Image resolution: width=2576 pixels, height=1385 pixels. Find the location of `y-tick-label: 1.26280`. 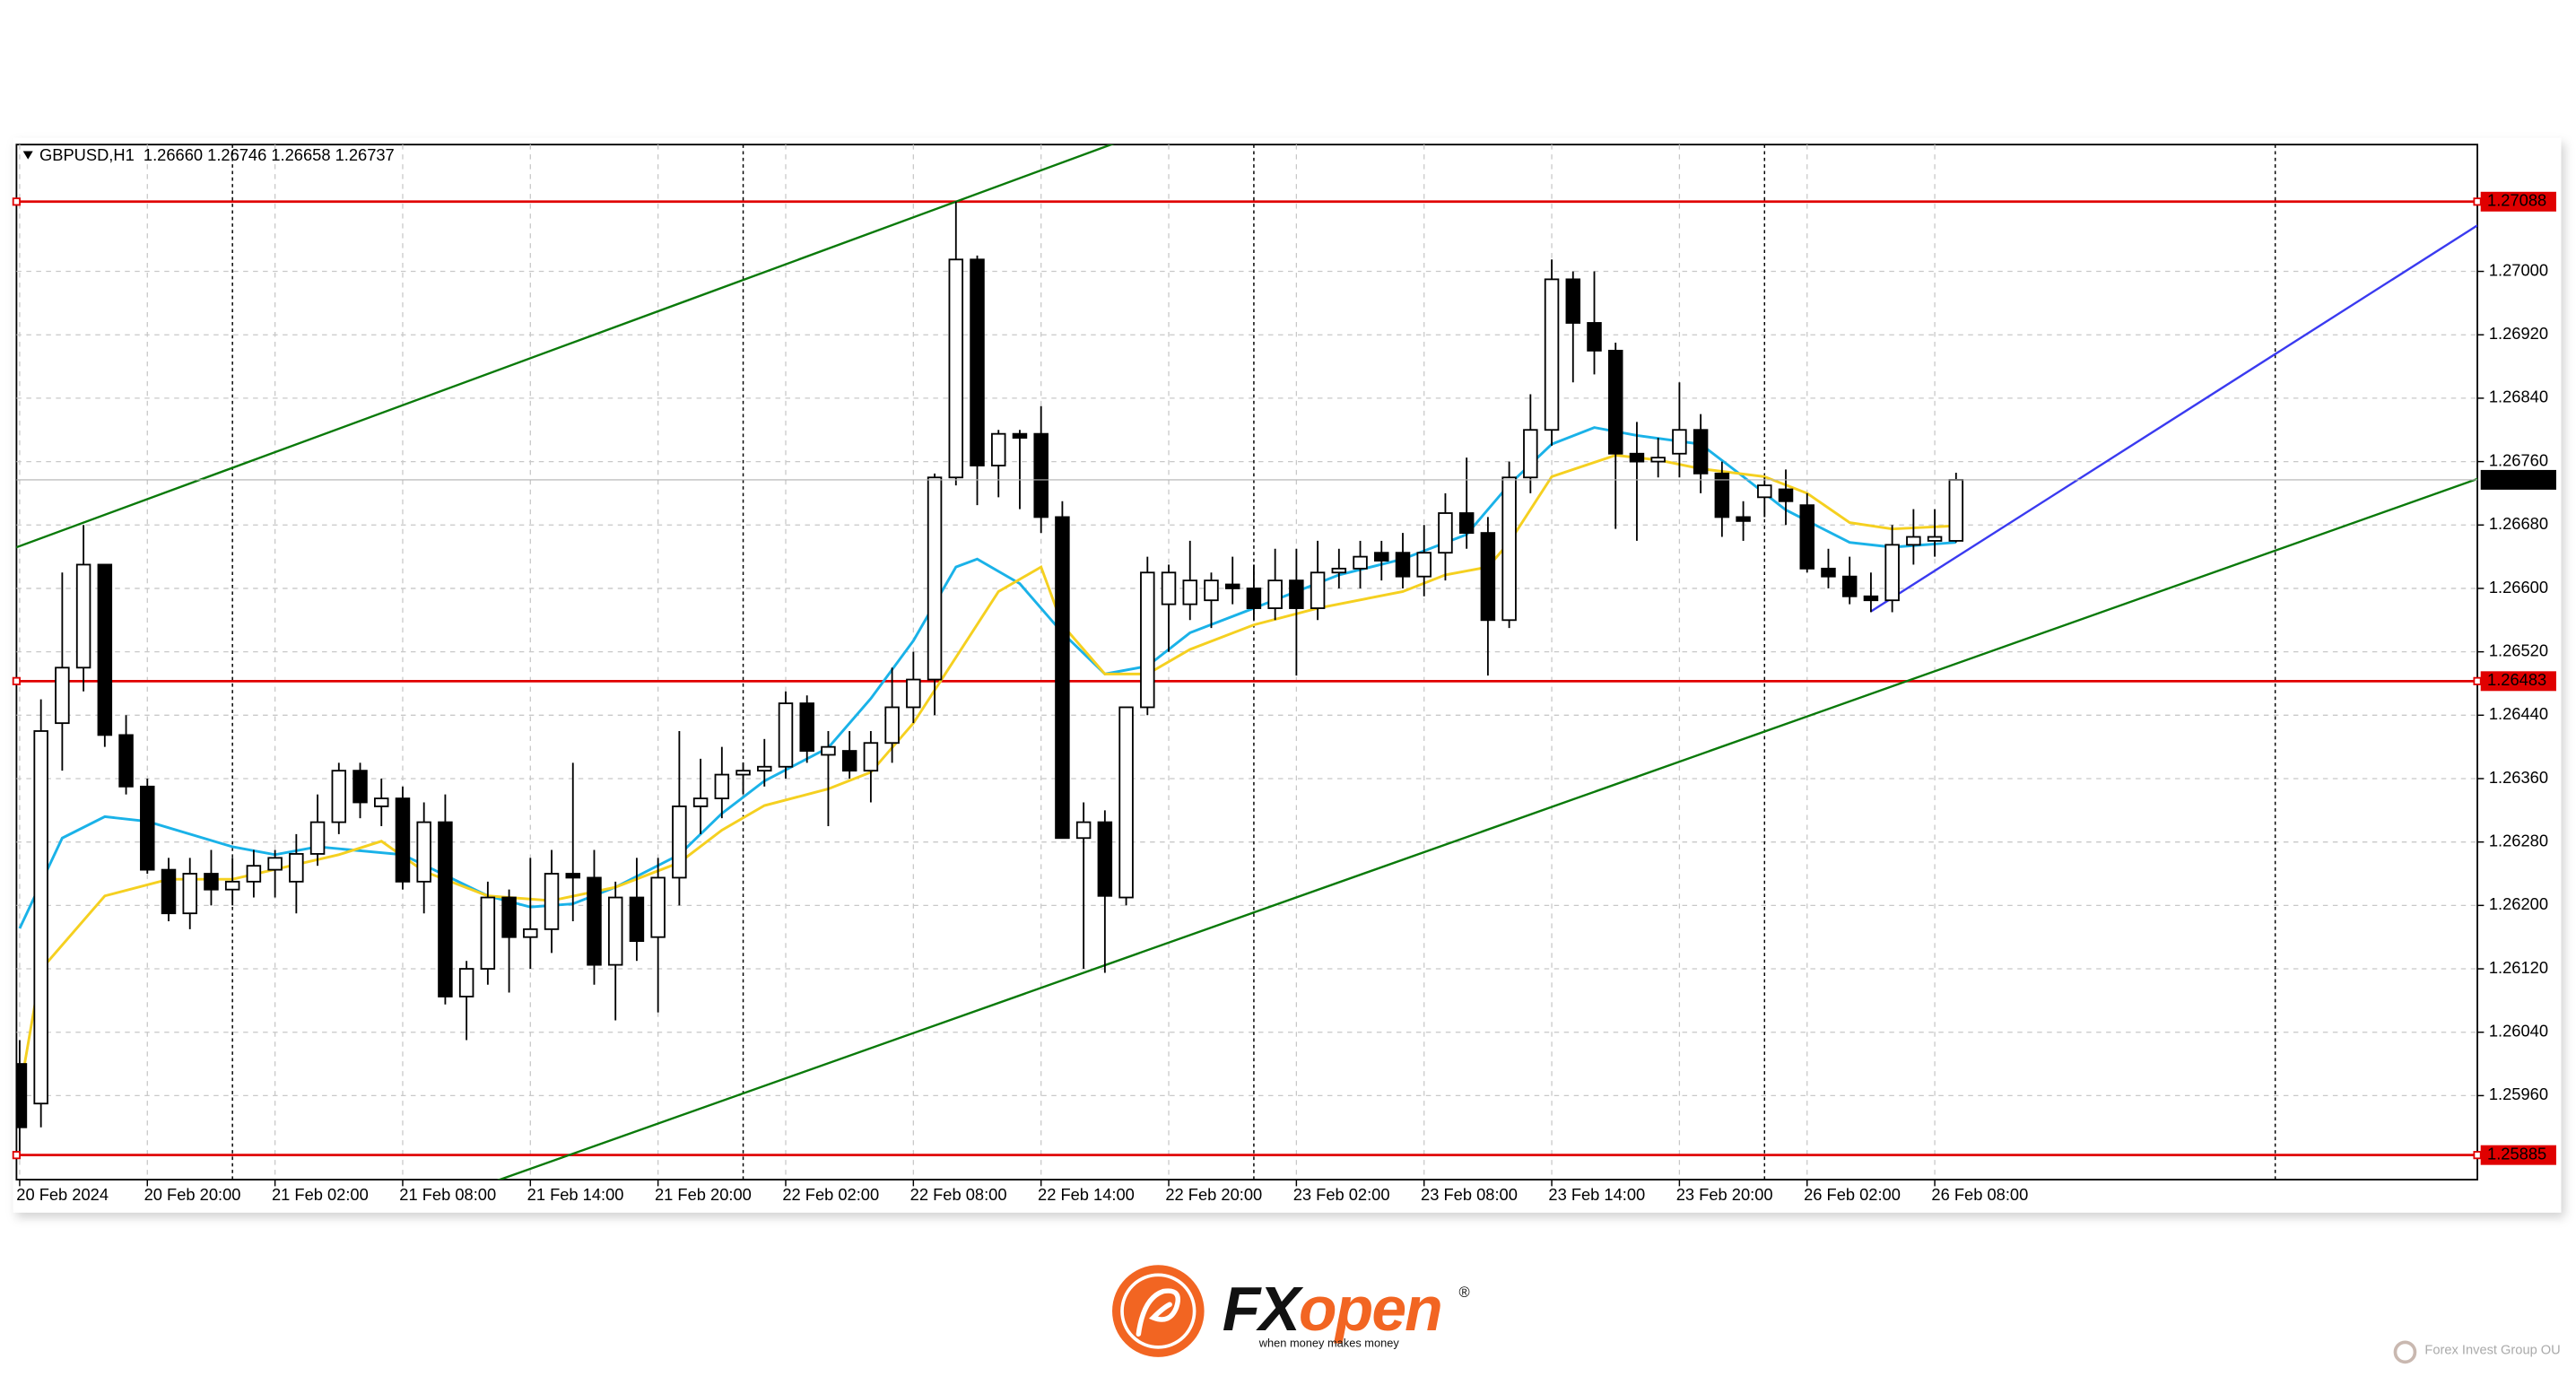

y-tick-label: 1.26280 is located at coordinates (2518, 841).